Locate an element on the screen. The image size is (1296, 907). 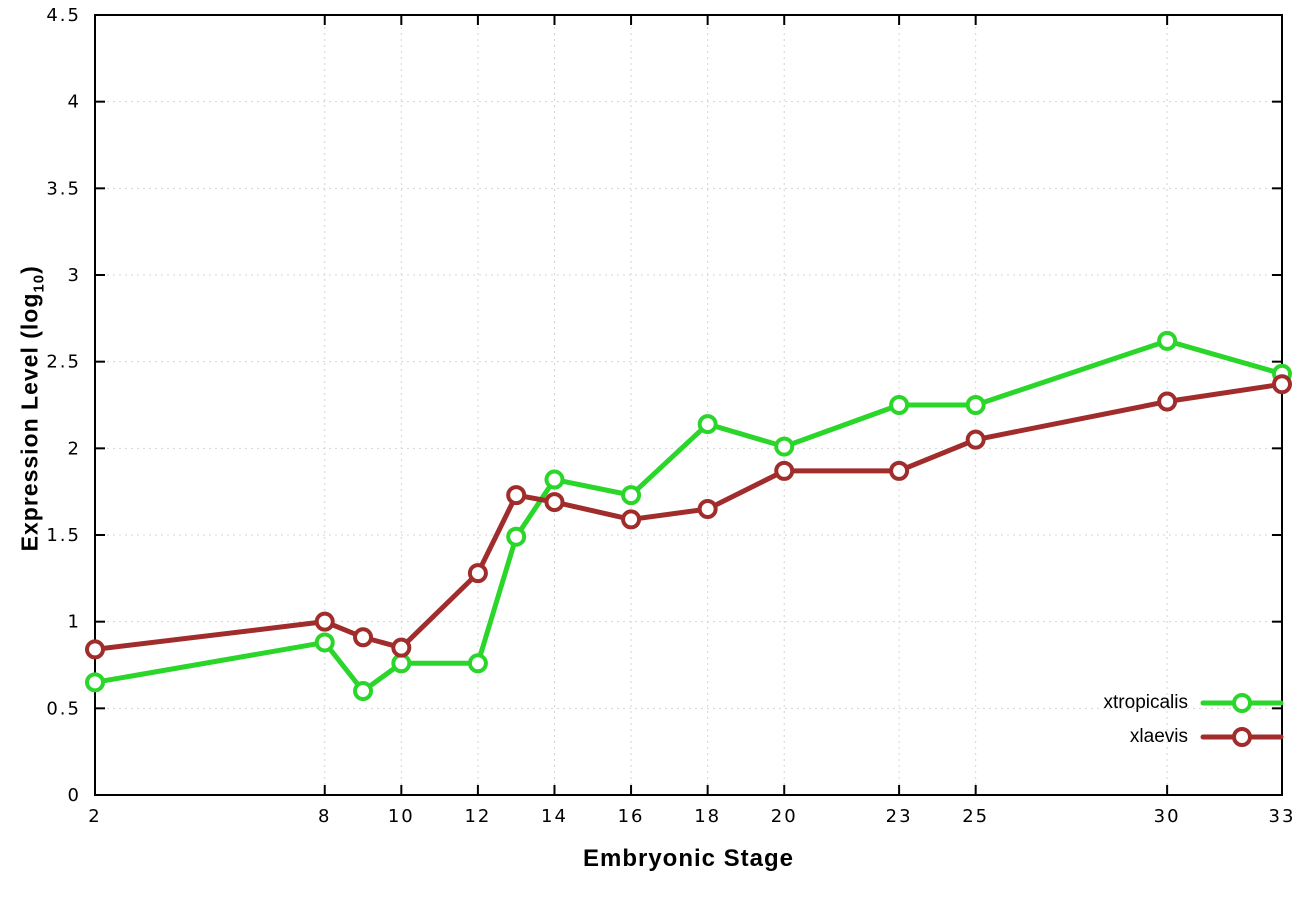
x-tick-label: 20 is located at coordinates (784, 816).